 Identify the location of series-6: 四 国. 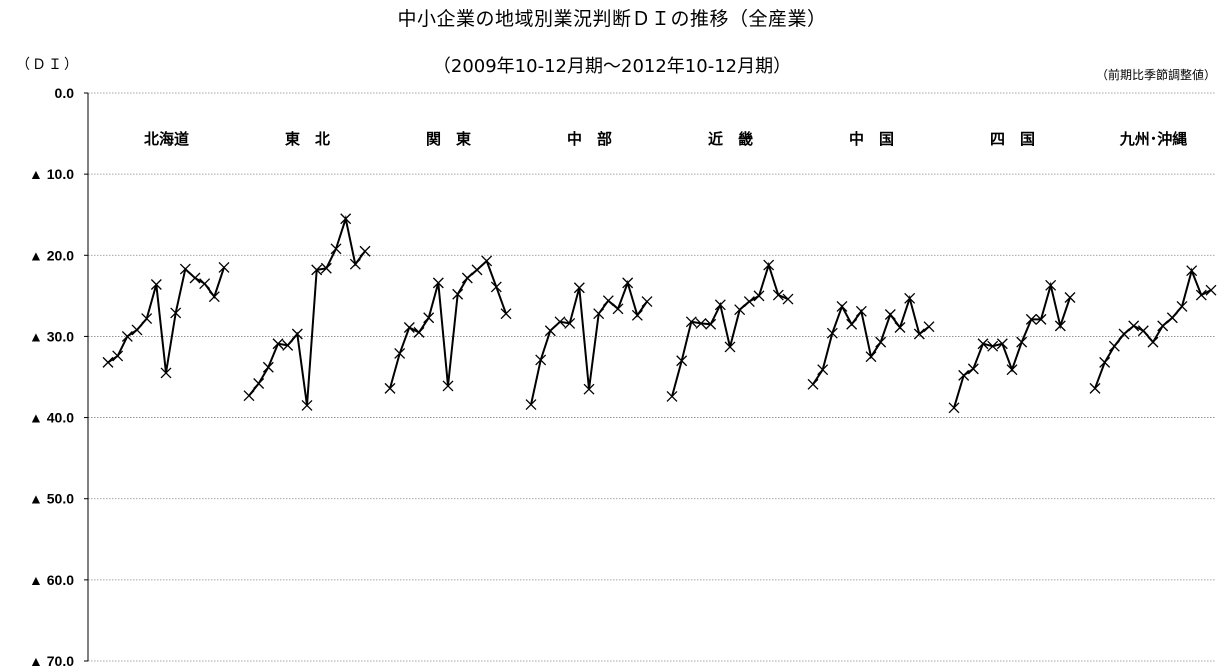
(1012, 272).